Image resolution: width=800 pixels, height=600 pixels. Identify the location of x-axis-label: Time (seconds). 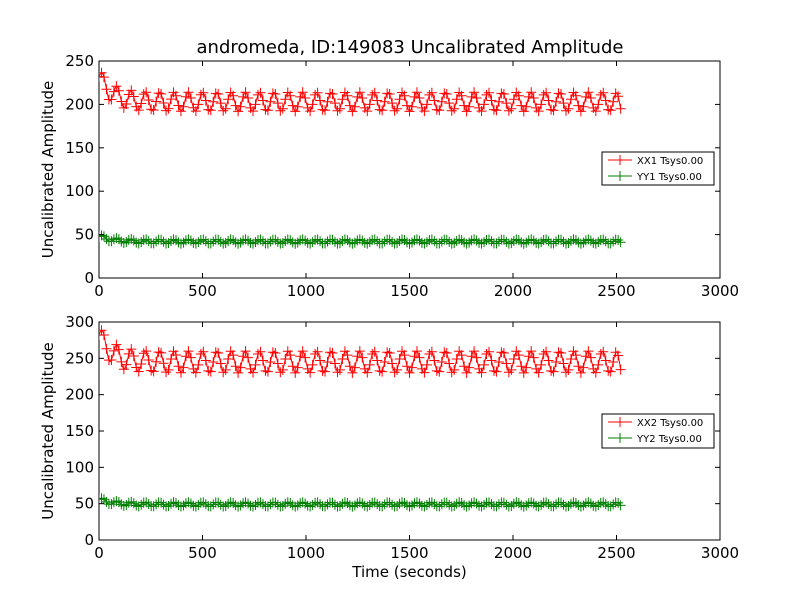
(409, 572).